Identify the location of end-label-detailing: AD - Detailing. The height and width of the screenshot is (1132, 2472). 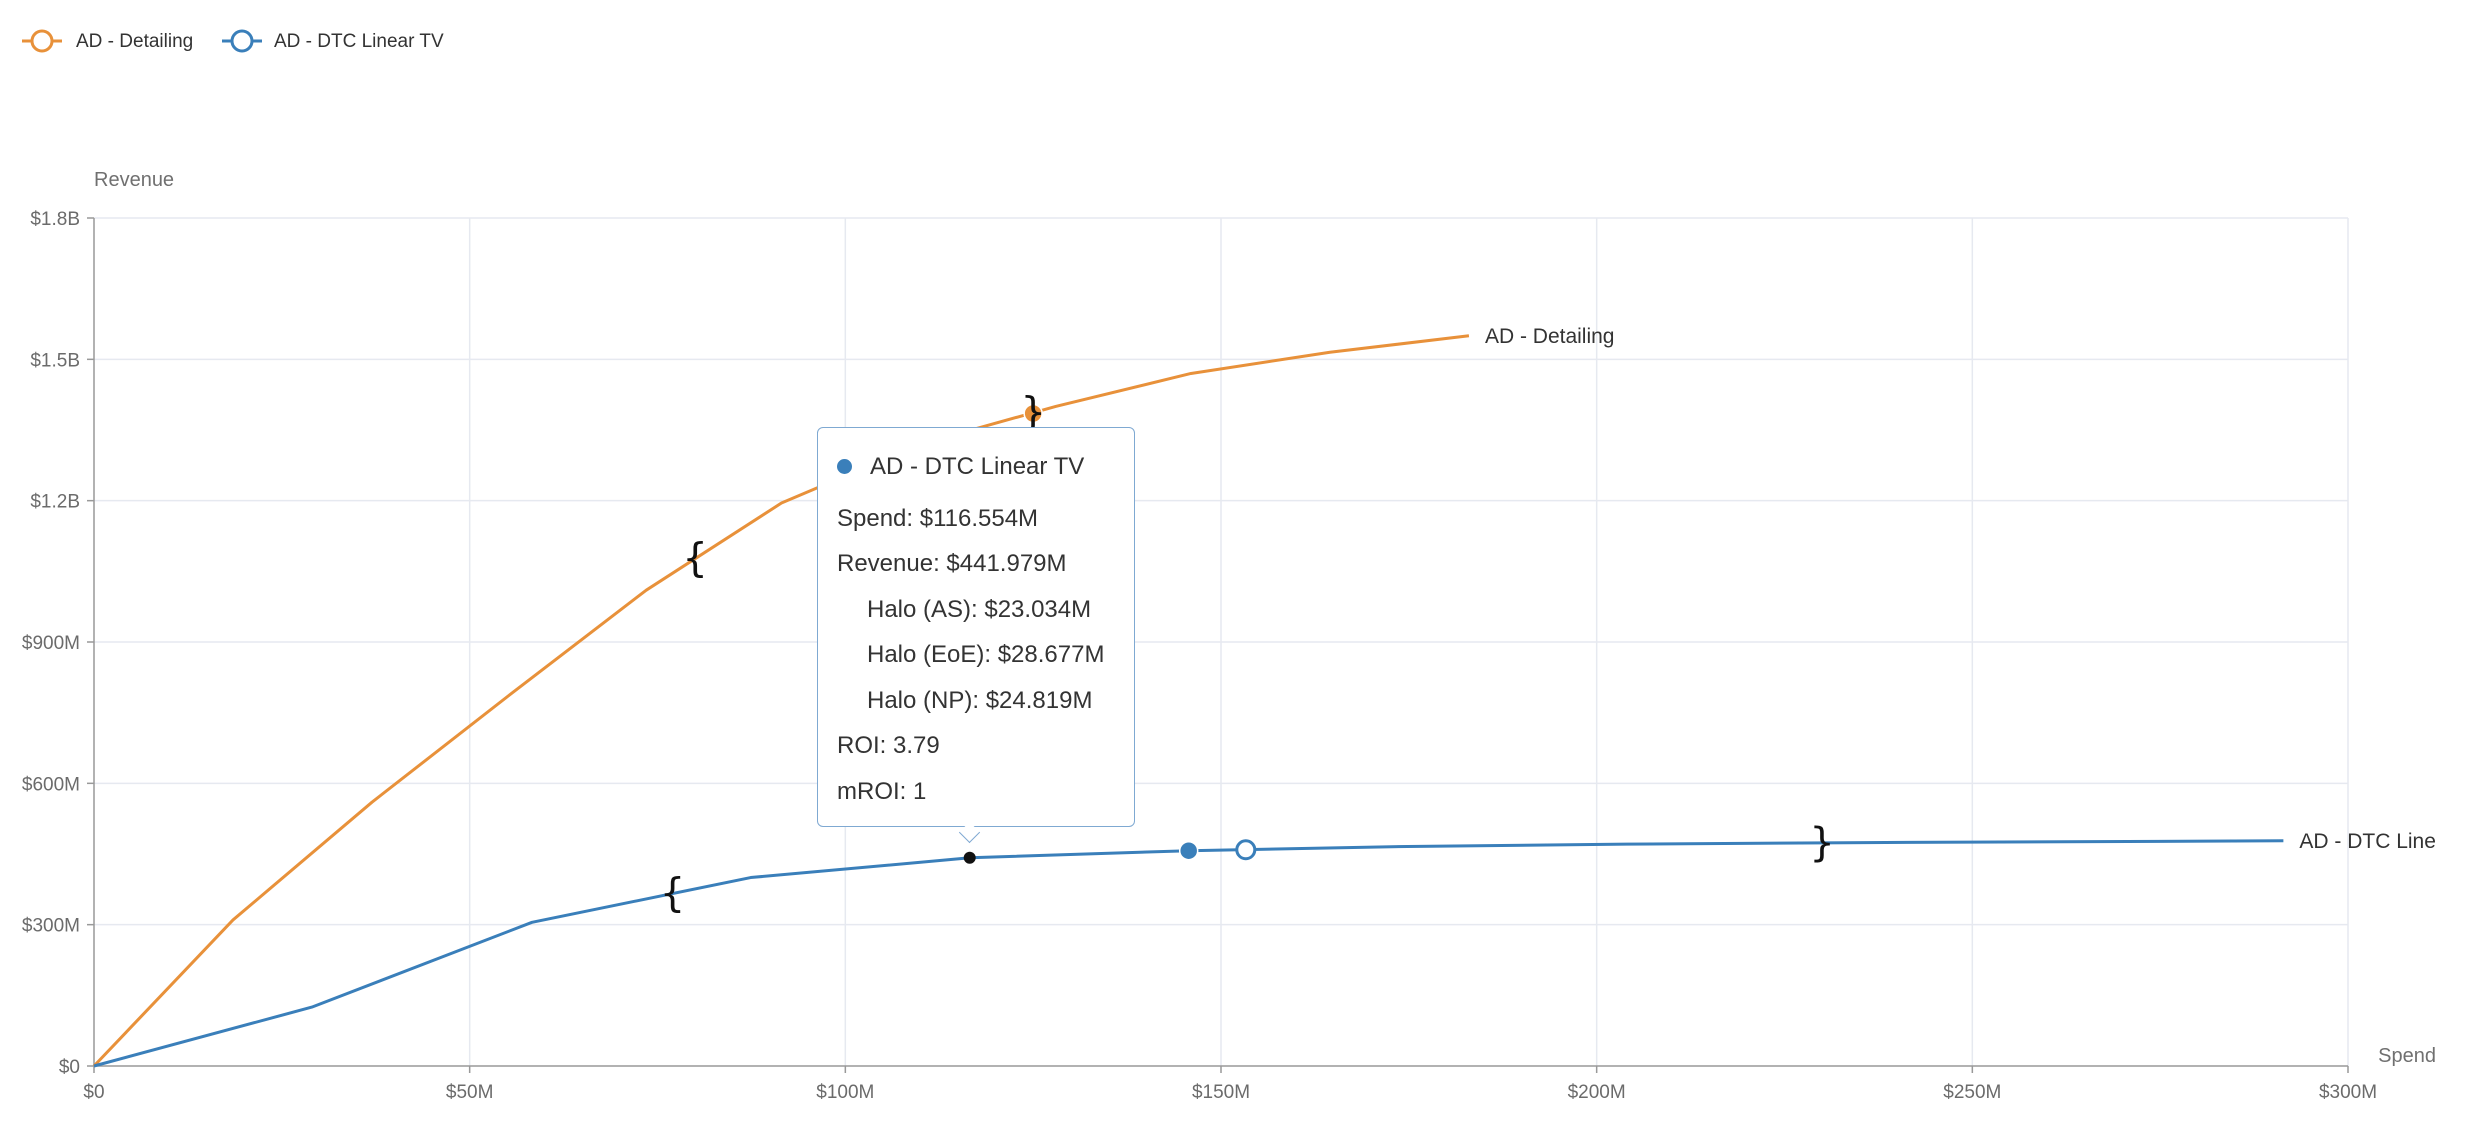
(1550, 336).